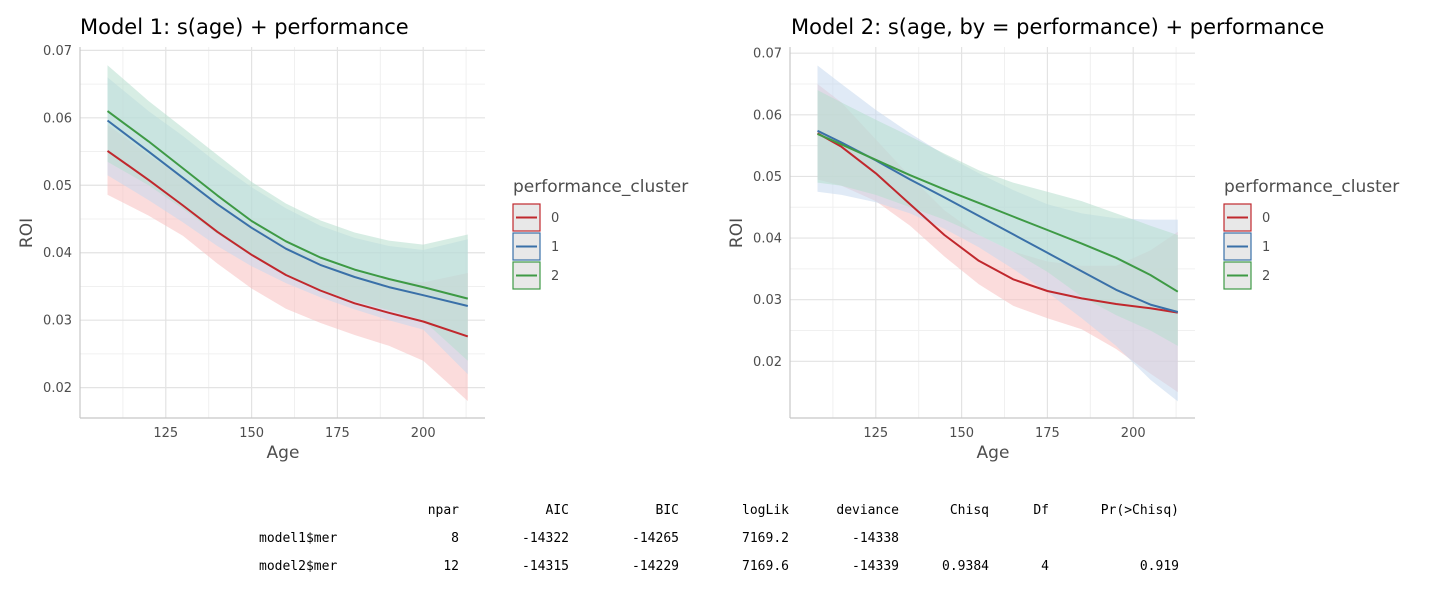 The width and height of the screenshot is (1440, 604). I want to click on table-cell: 0.919, so click(1159, 566).